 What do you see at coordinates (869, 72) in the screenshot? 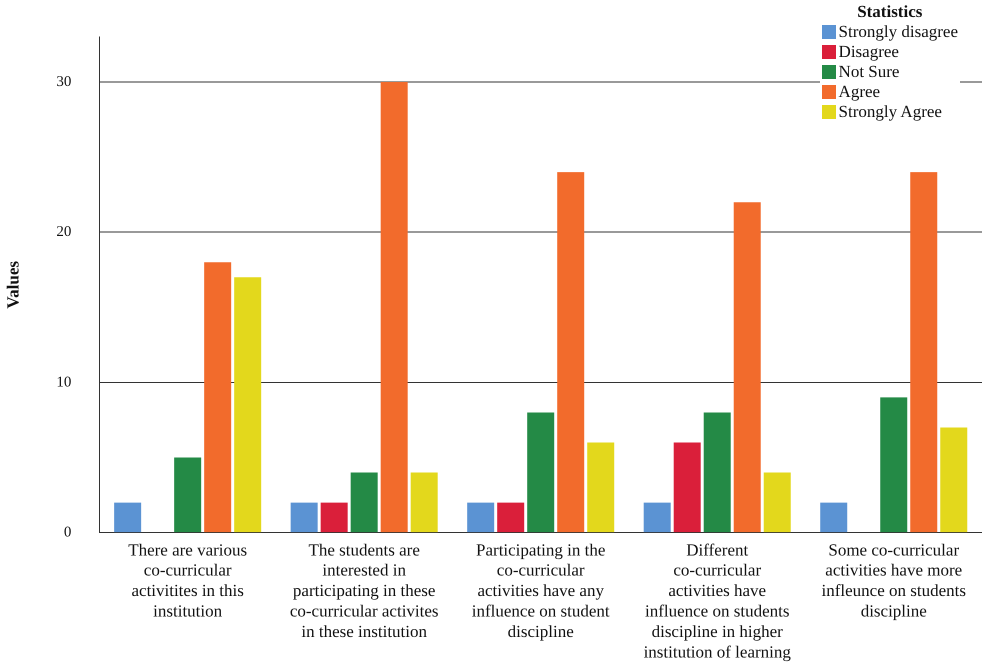
I see `legend-label: Not Sure` at bounding box center [869, 72].